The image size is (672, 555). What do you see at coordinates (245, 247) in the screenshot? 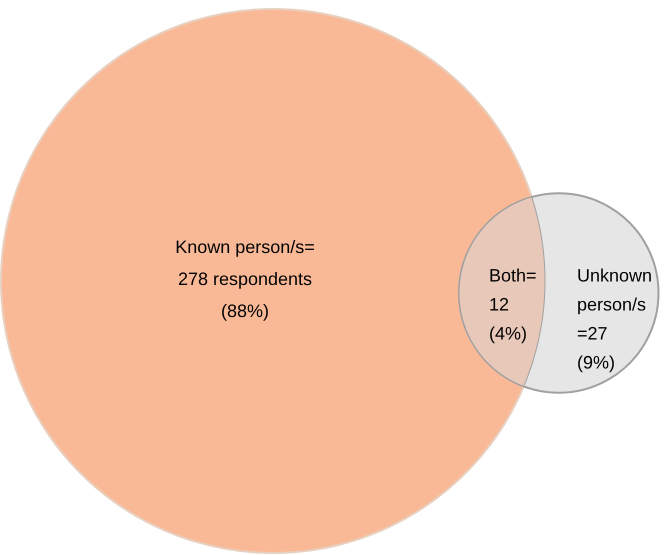
I see `category-label: Known person/s=` at bounding box center [245, 247].